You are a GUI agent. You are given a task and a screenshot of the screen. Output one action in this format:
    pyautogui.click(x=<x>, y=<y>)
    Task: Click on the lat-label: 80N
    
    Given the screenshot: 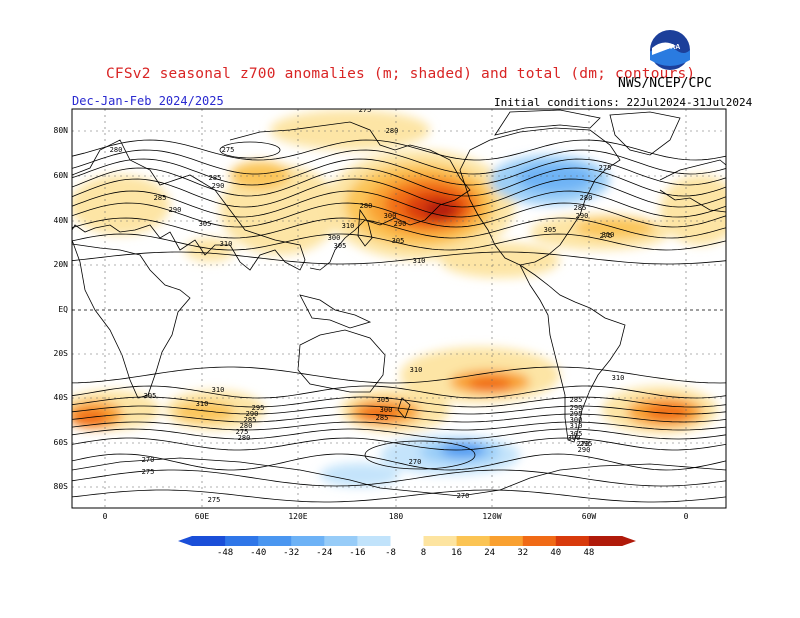 What is the action you would take?
    pyautogui.click(x=60, y=130)
    